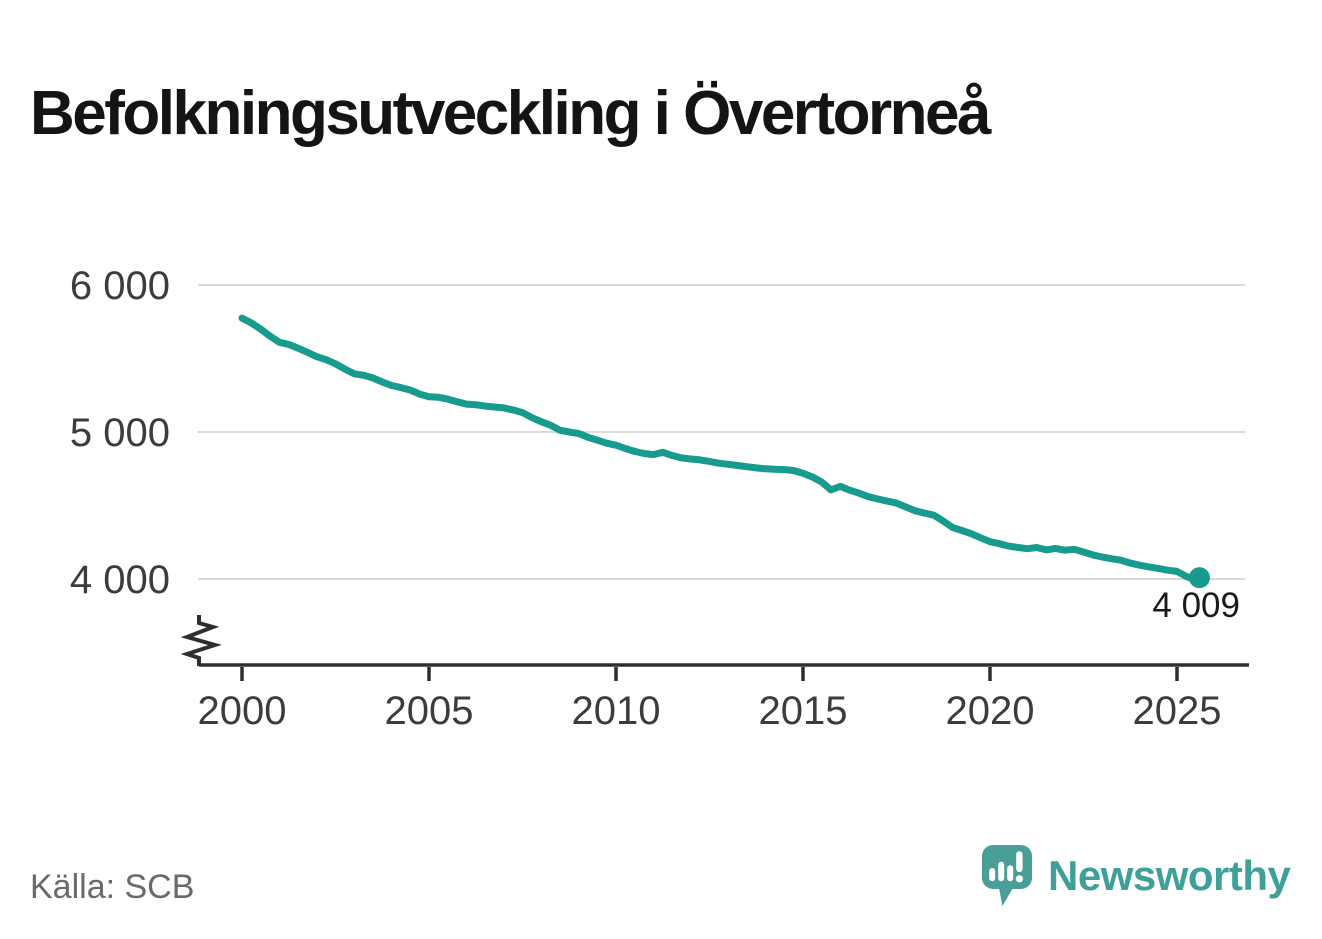  Describe the element at coordinates (120, 286) in the screenshot. I see `y-tick-label: 6 000` at that location.